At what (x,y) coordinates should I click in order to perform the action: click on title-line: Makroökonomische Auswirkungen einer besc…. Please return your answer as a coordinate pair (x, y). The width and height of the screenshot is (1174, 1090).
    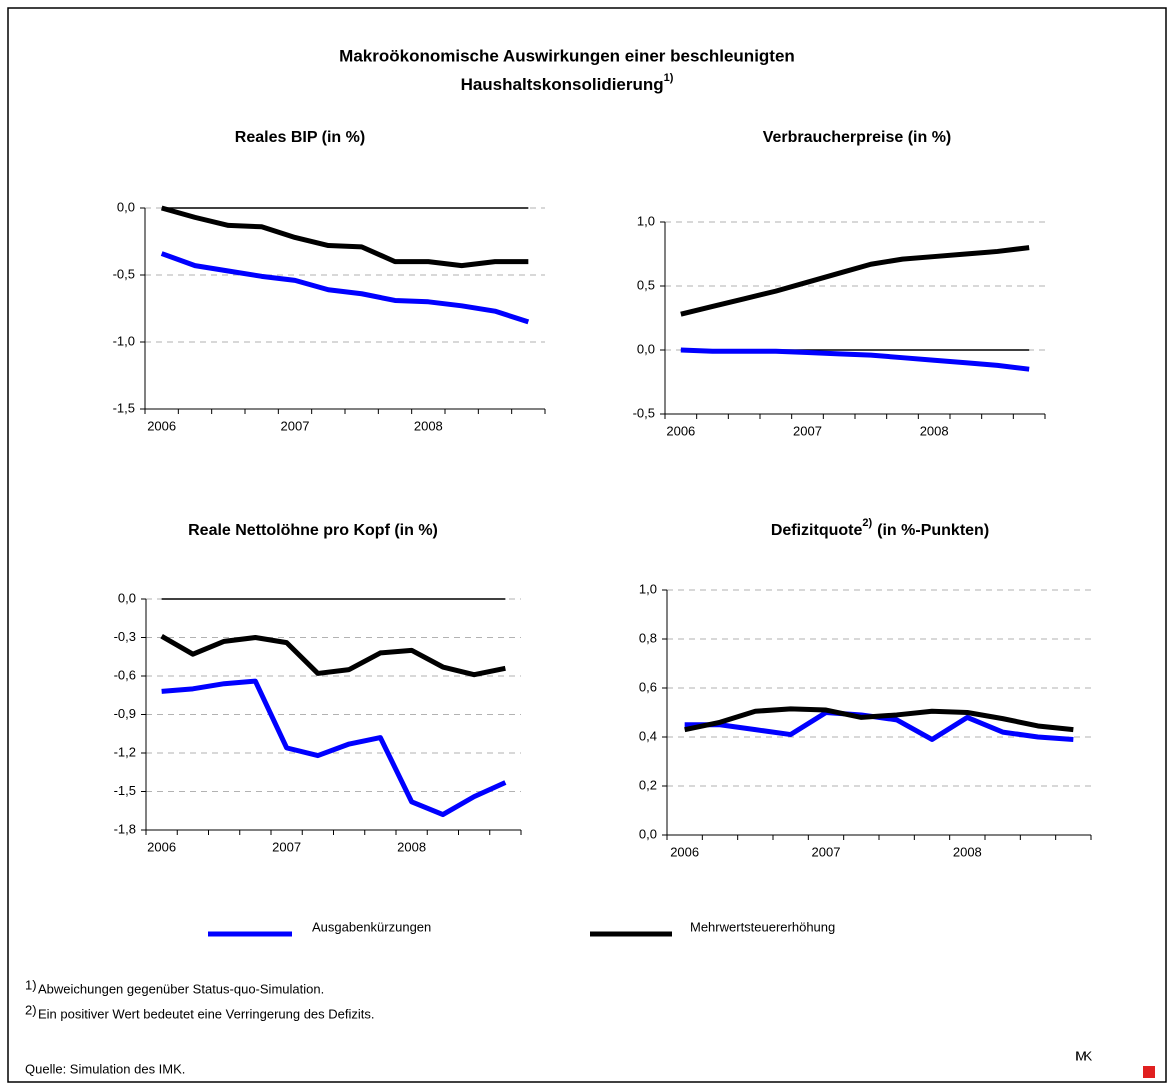
    Looking at the image, I should click on (567, 55).